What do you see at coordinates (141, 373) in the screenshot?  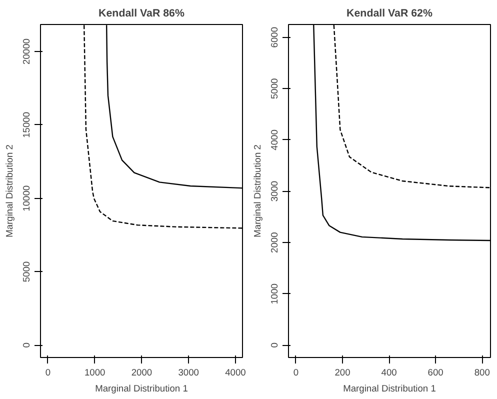 I see `x-tick-label: 2000` at bounding box center [141, 373].